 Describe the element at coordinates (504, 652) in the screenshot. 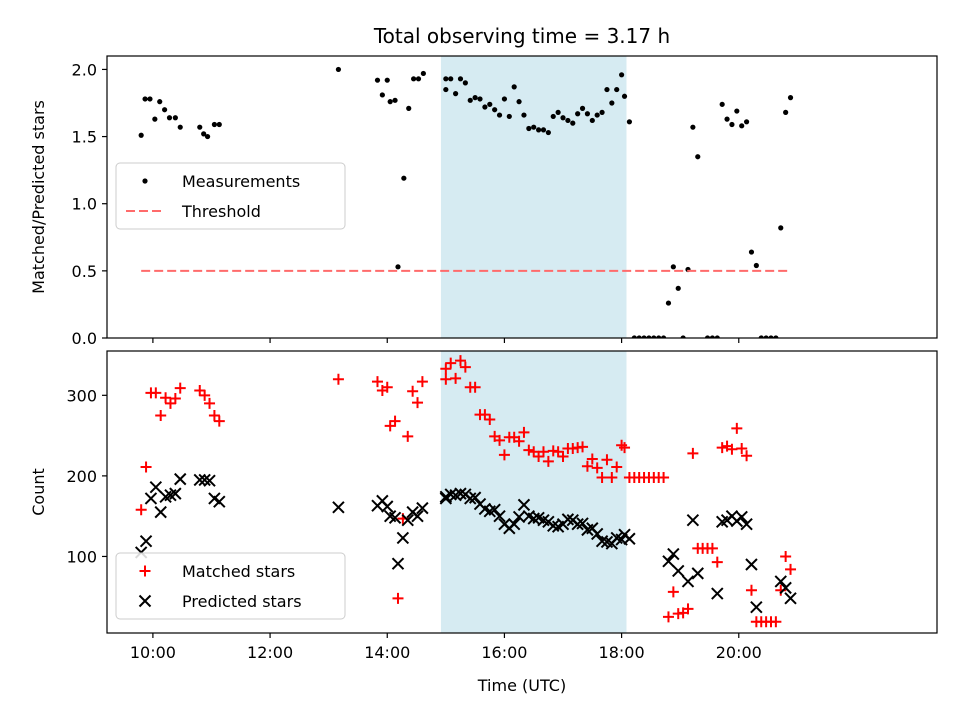

I see `x-tick-label: 16:00` at that location.